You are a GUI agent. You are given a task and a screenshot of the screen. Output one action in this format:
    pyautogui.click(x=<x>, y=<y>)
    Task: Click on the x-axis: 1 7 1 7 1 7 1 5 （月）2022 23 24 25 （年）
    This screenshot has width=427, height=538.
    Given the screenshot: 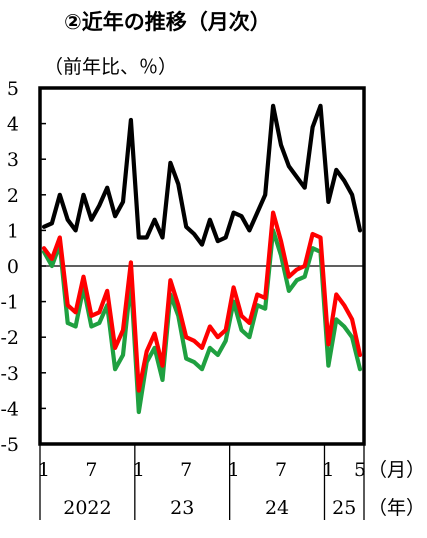 What is the action you would take?
    pyautogui.click(x=231, y=482)
    